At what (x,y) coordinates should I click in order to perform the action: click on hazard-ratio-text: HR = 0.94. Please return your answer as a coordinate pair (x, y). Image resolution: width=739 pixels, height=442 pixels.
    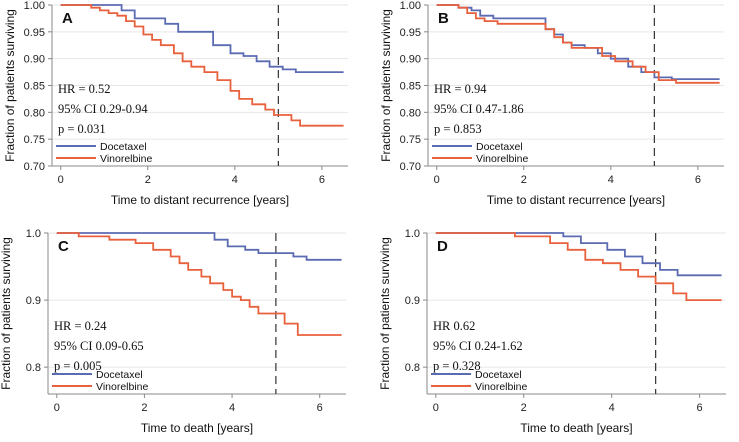
    Looking at the image, I should click on (460, 89).